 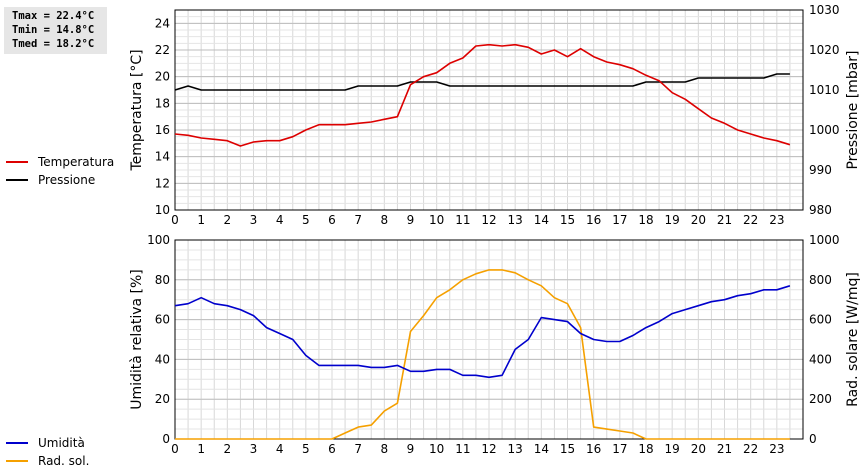 I want to click on series-line-pressione, so click(x=482, y=82).